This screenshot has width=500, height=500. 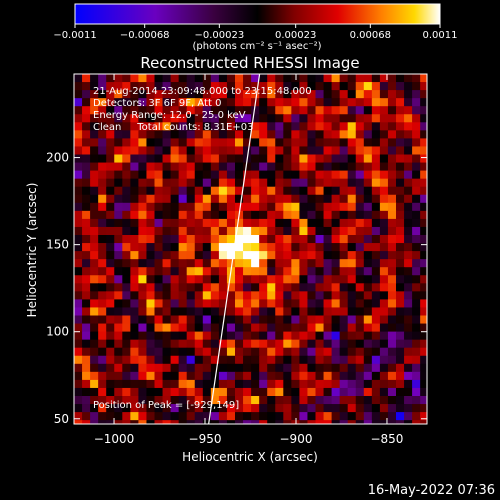 What do you see at coordinates (57, 245) in the screenshot?
I see `y-tick-label: 150` at bounding box center [57, 245].